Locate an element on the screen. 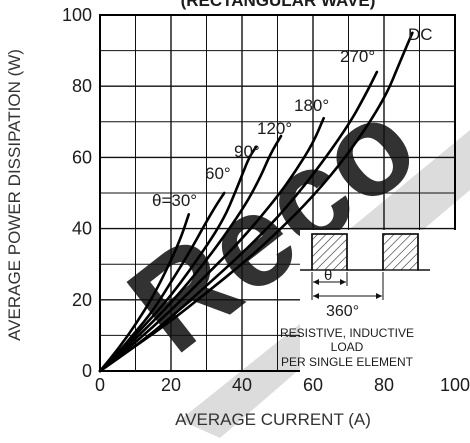  curve-label-60: 60° is located at coordinates (218, 173).